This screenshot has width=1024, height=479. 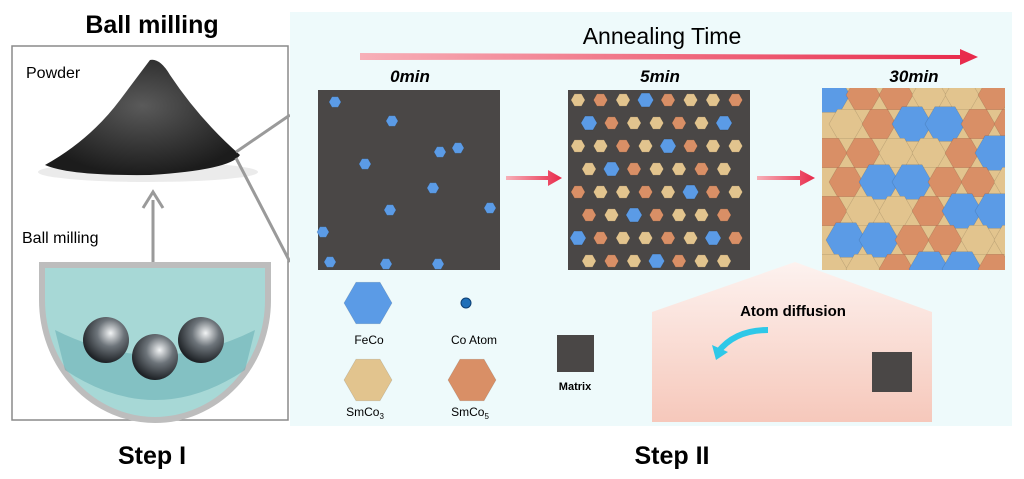 What do you see at coordinates (575, 353) in the screenshot?
I see `legend-matrix-swatch` at bounding box center [575, 353].